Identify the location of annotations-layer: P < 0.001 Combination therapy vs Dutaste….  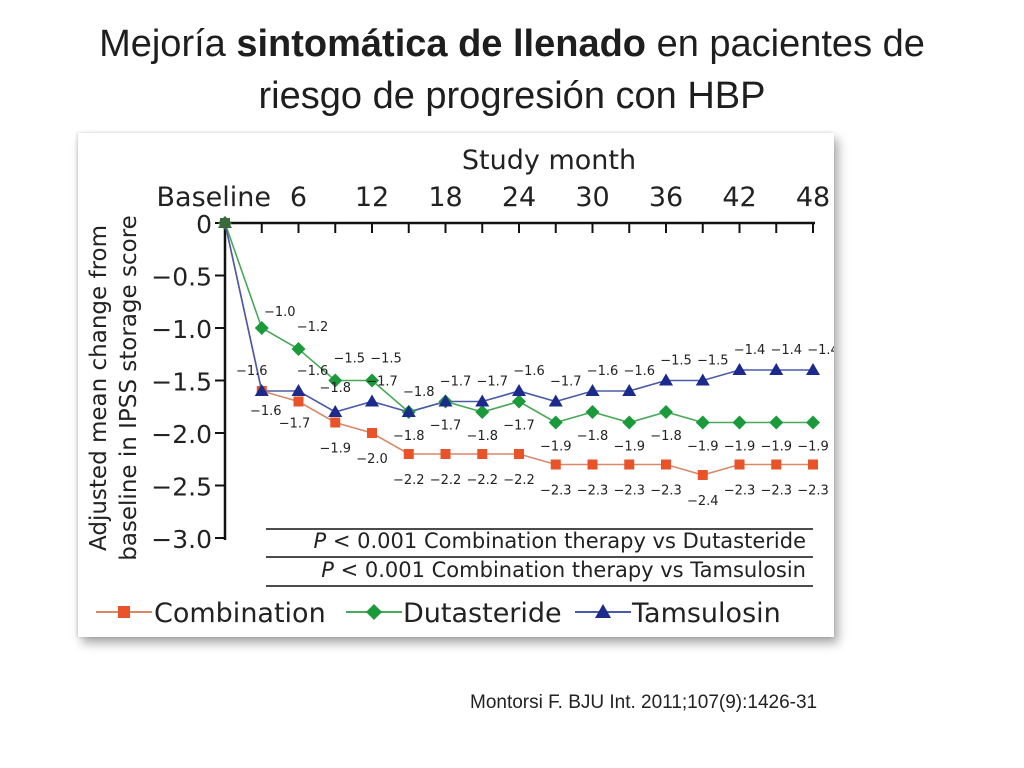
(539, 557).